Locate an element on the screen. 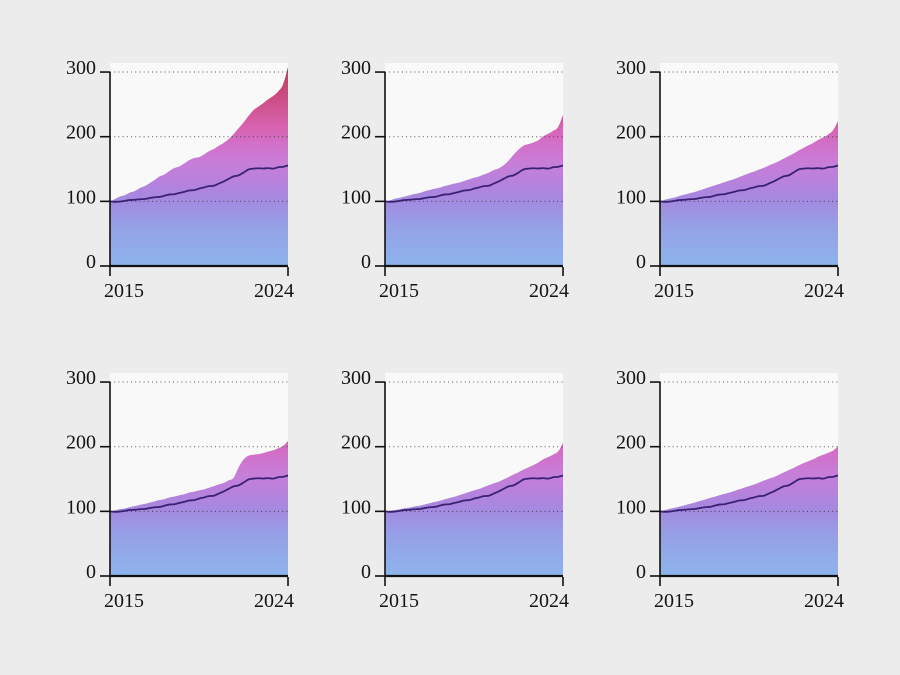  area-line-chart-4: 0 100 200 300 2015 2024 is located at coordinates (180, 489).